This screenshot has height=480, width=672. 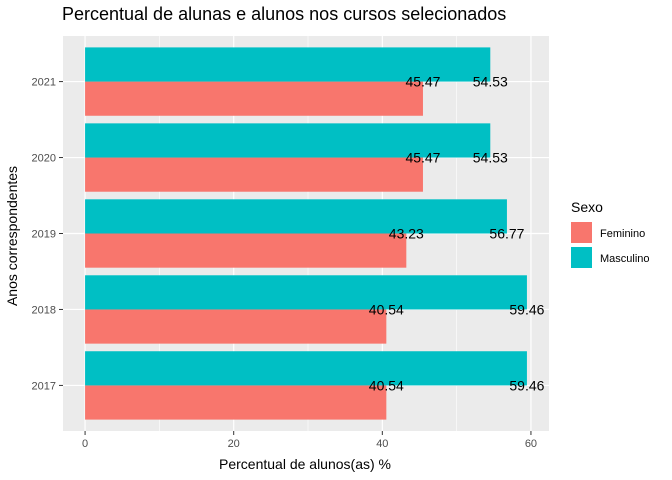 I want to click on x-axis-title: Percentual de alunos(as) %, so click(x=305, y=464).